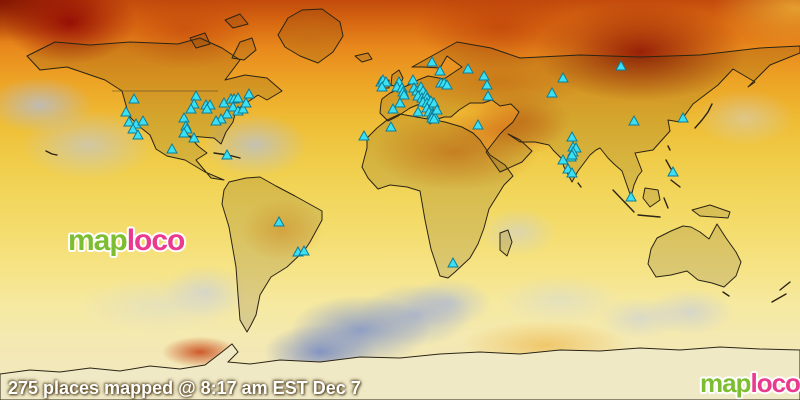 Image resolution: width=800 pixels, height=400 pixels. Describe the element at coordinates (703, 116) in the screenshot. I see `island-japan` at that location.